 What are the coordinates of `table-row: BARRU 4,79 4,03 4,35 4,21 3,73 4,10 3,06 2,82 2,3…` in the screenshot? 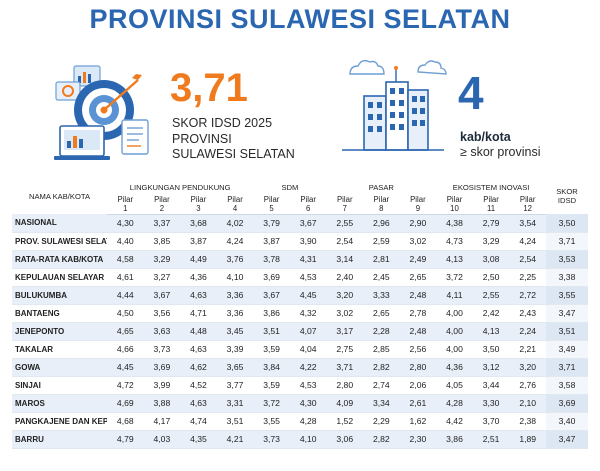 It's located at (300, 439).